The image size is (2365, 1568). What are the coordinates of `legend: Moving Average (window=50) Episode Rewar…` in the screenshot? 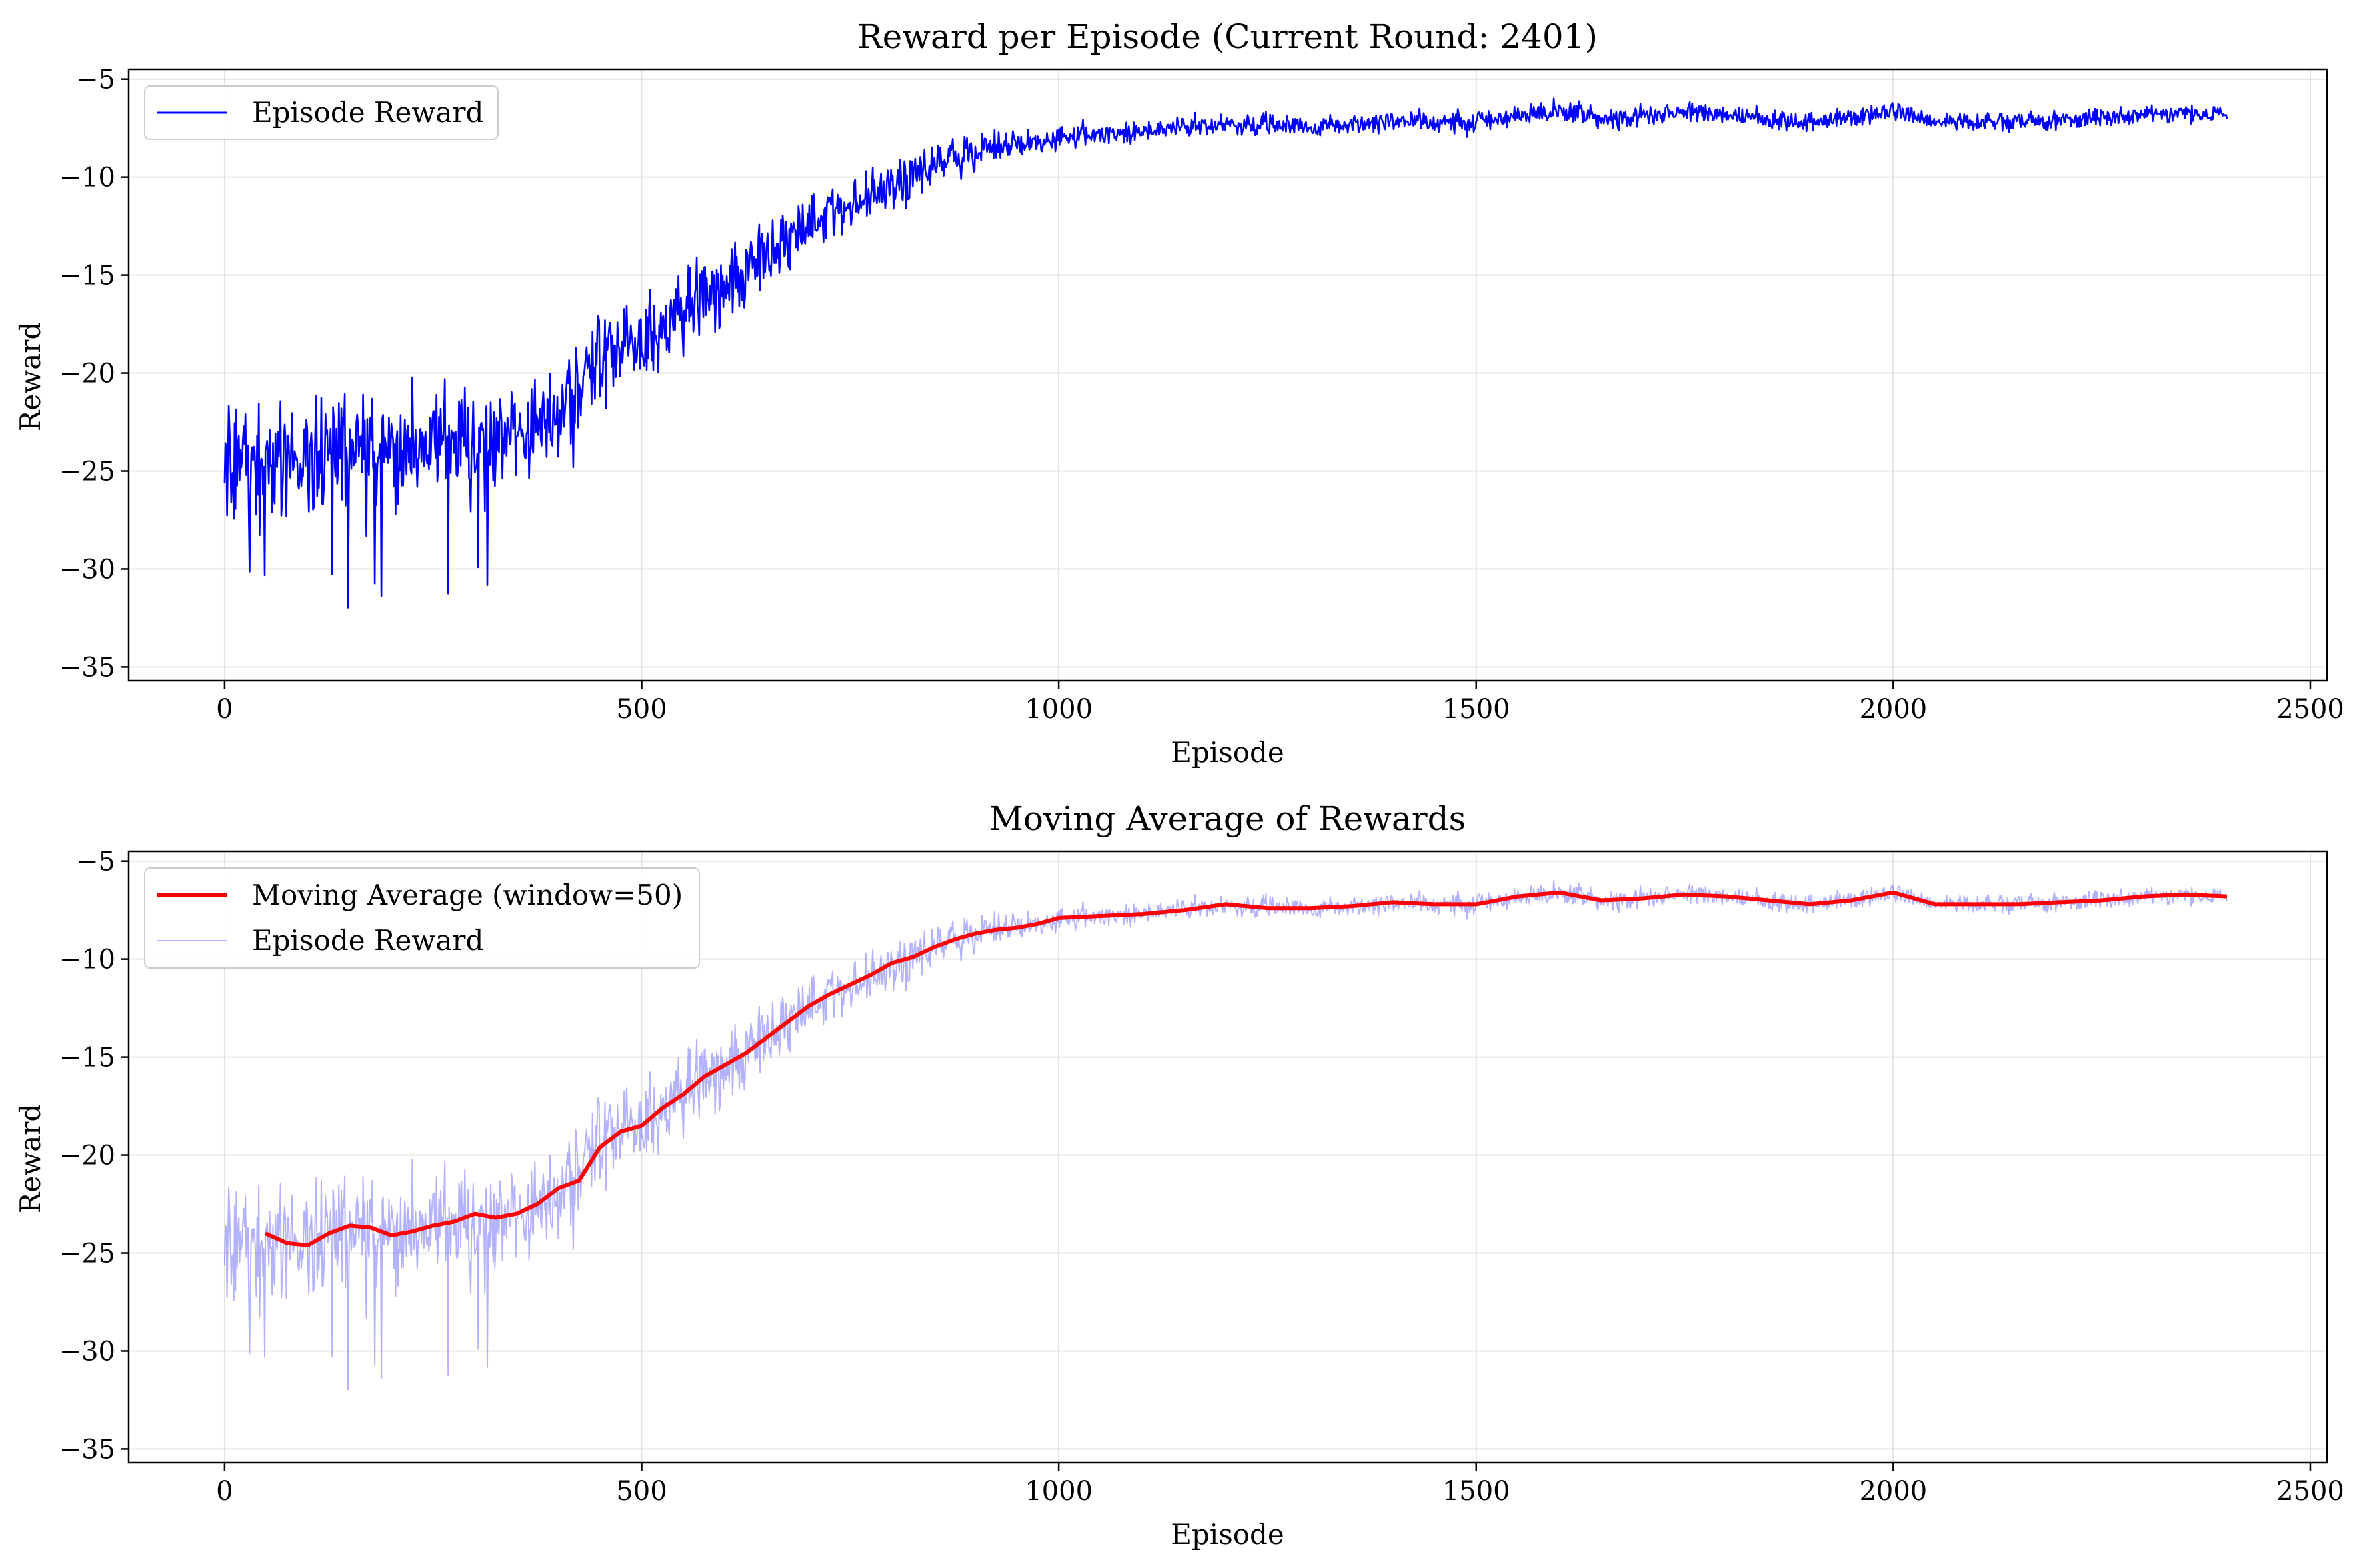 It's located at (422, 918).